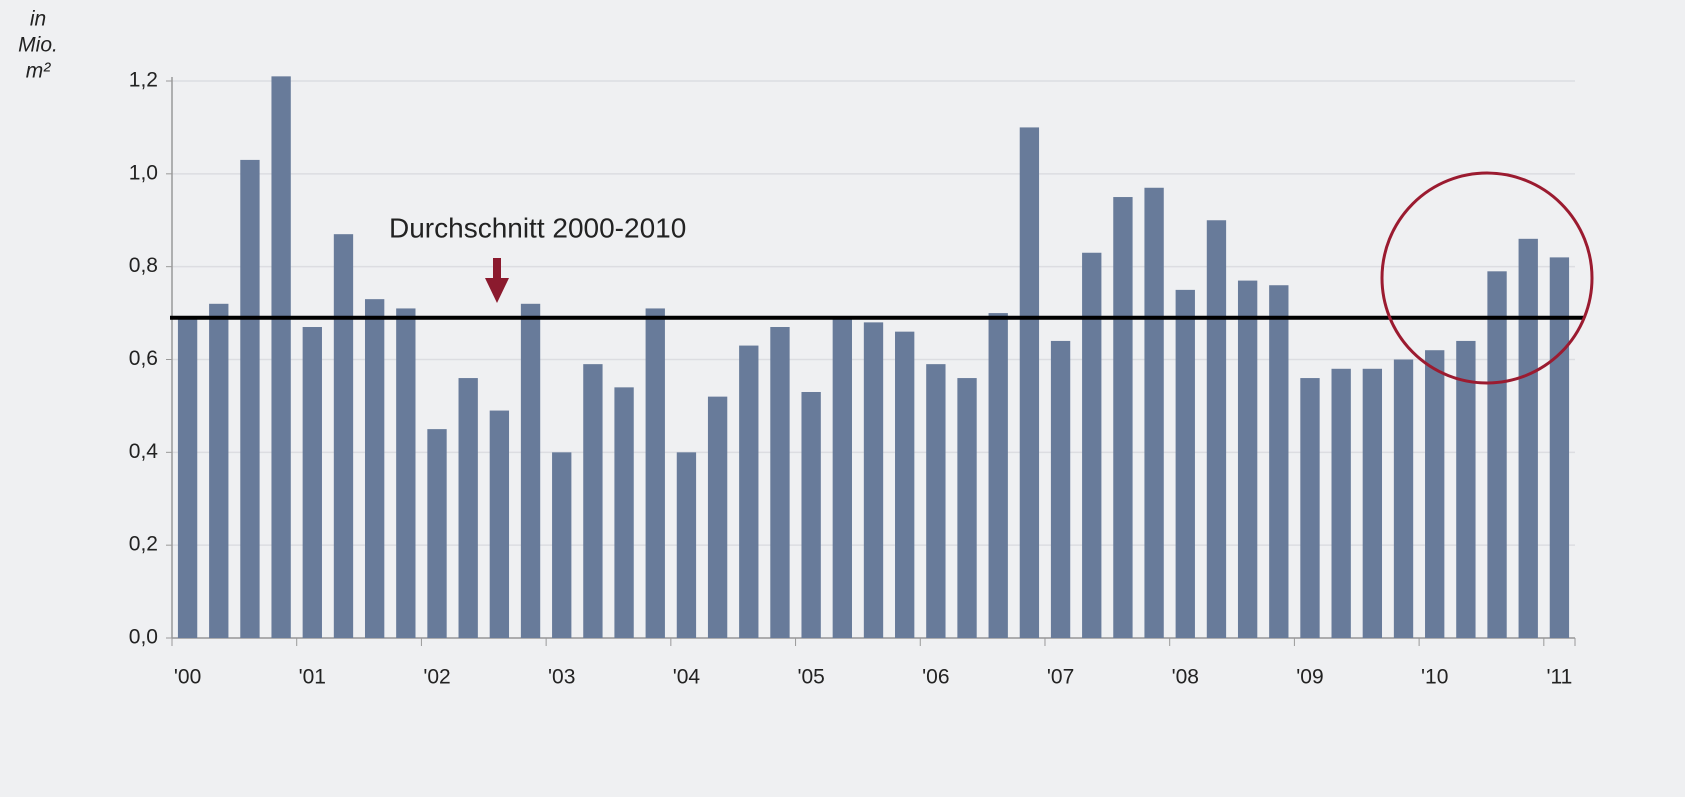 This screenshot has width=1685, height=797. I want to click on x-tick-label: '08, so click(1185, 677).